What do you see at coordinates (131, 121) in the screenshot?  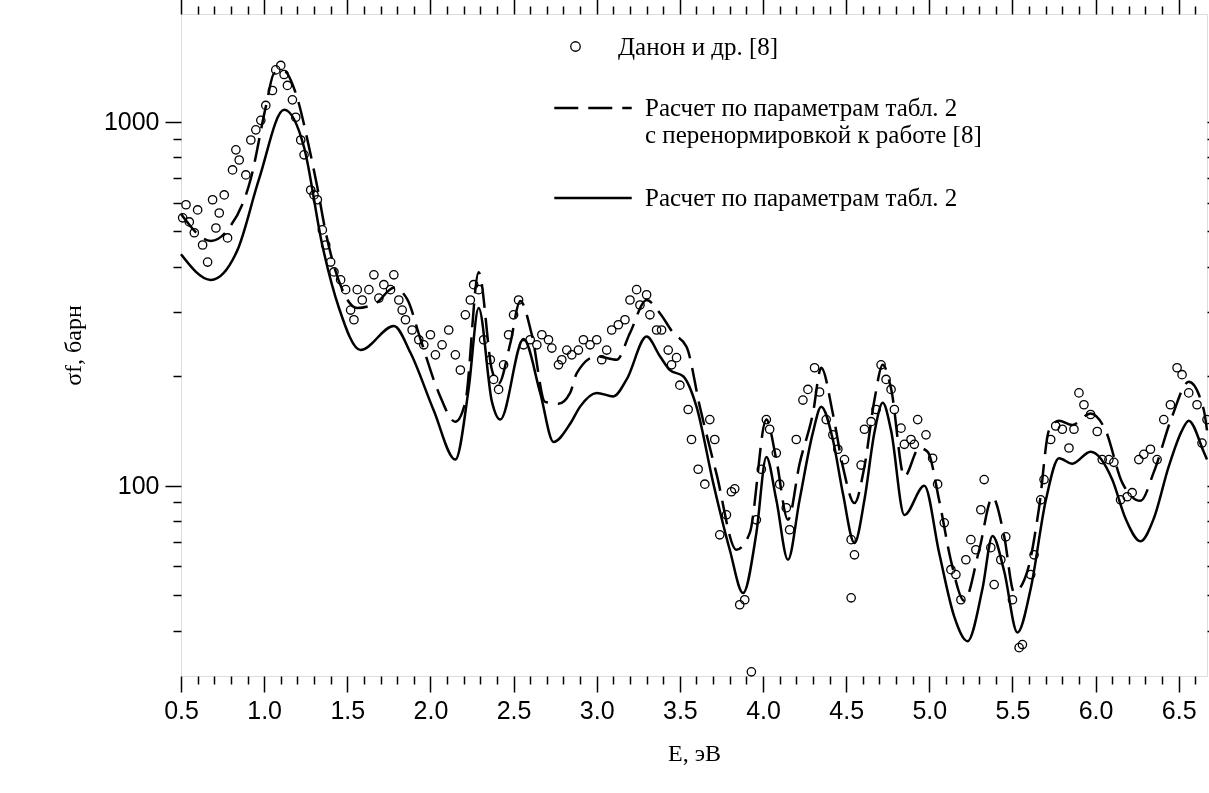 I see `y-tick-label: 1000` at bounding box center [131, 121].